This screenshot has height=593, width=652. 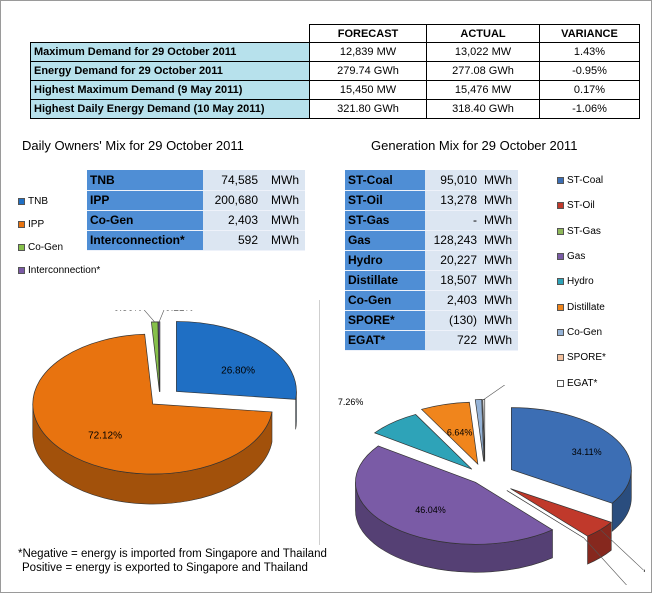 I want to click on owners-pie-chart: 26.80% 72.12% 0.86% 0.21%, so click(x=164, y=407).